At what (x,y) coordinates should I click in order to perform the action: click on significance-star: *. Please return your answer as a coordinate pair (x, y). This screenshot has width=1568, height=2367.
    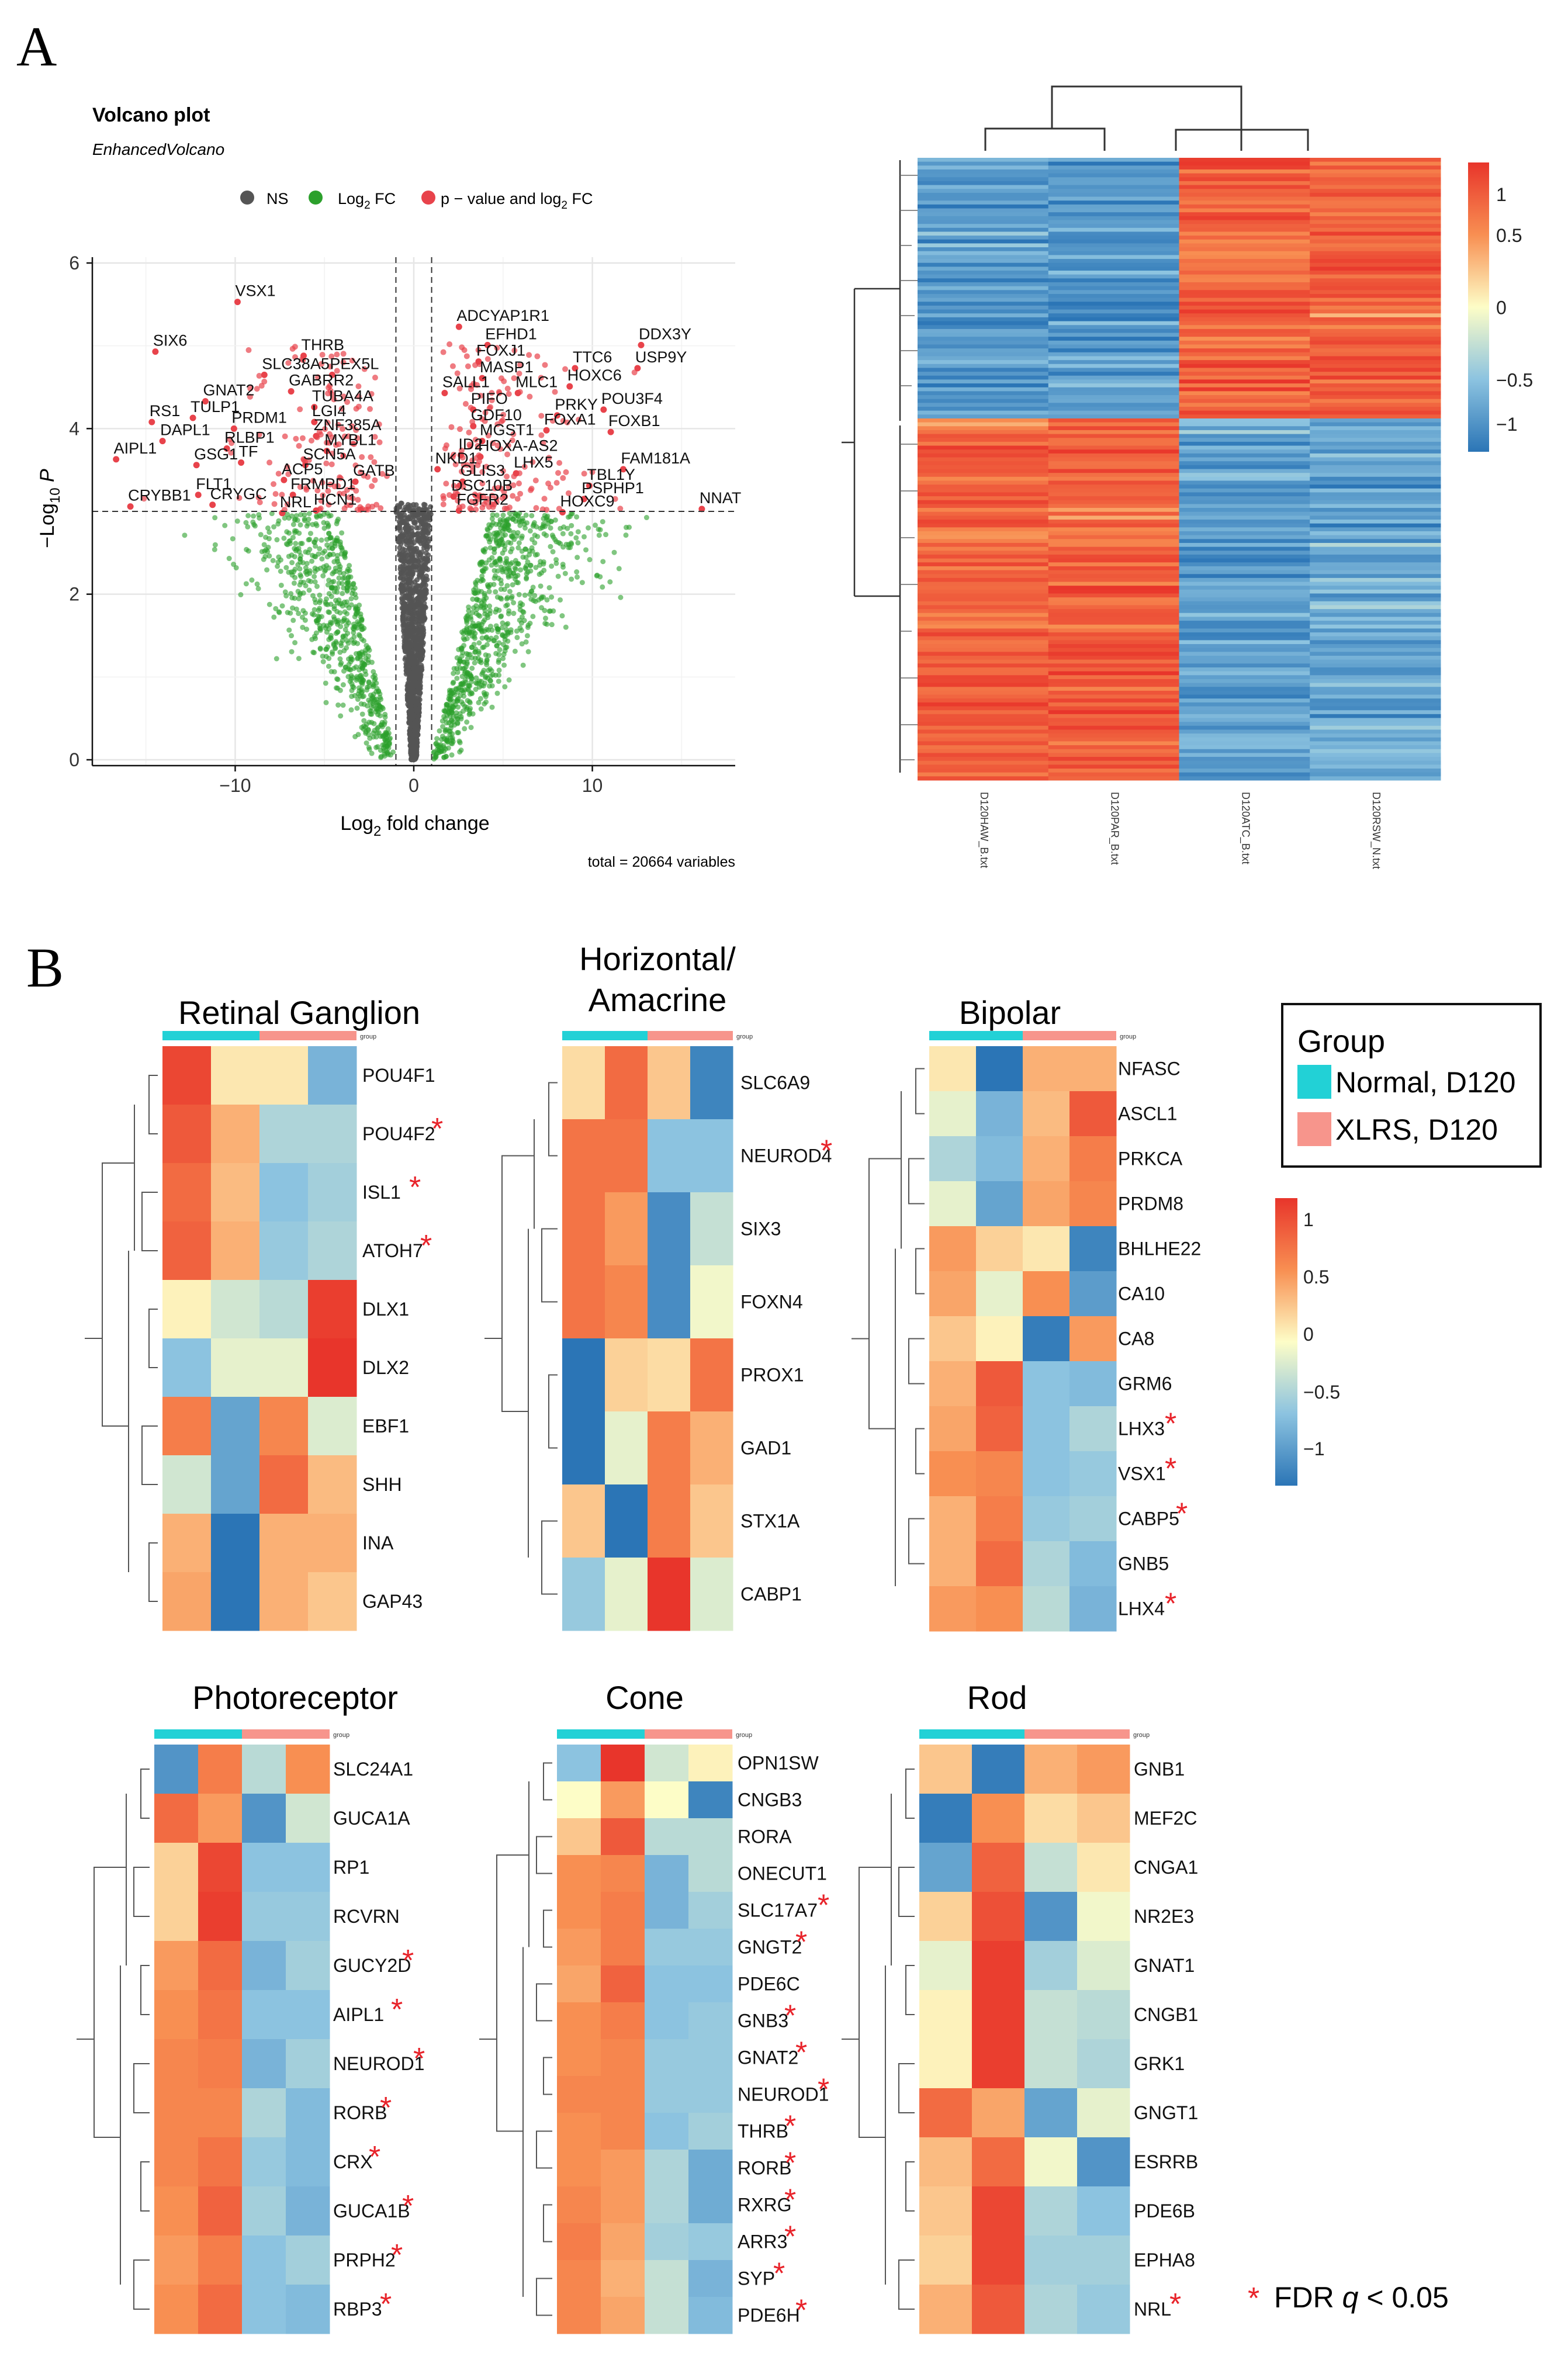
    Looking at the image, I should click on (826, 1151).